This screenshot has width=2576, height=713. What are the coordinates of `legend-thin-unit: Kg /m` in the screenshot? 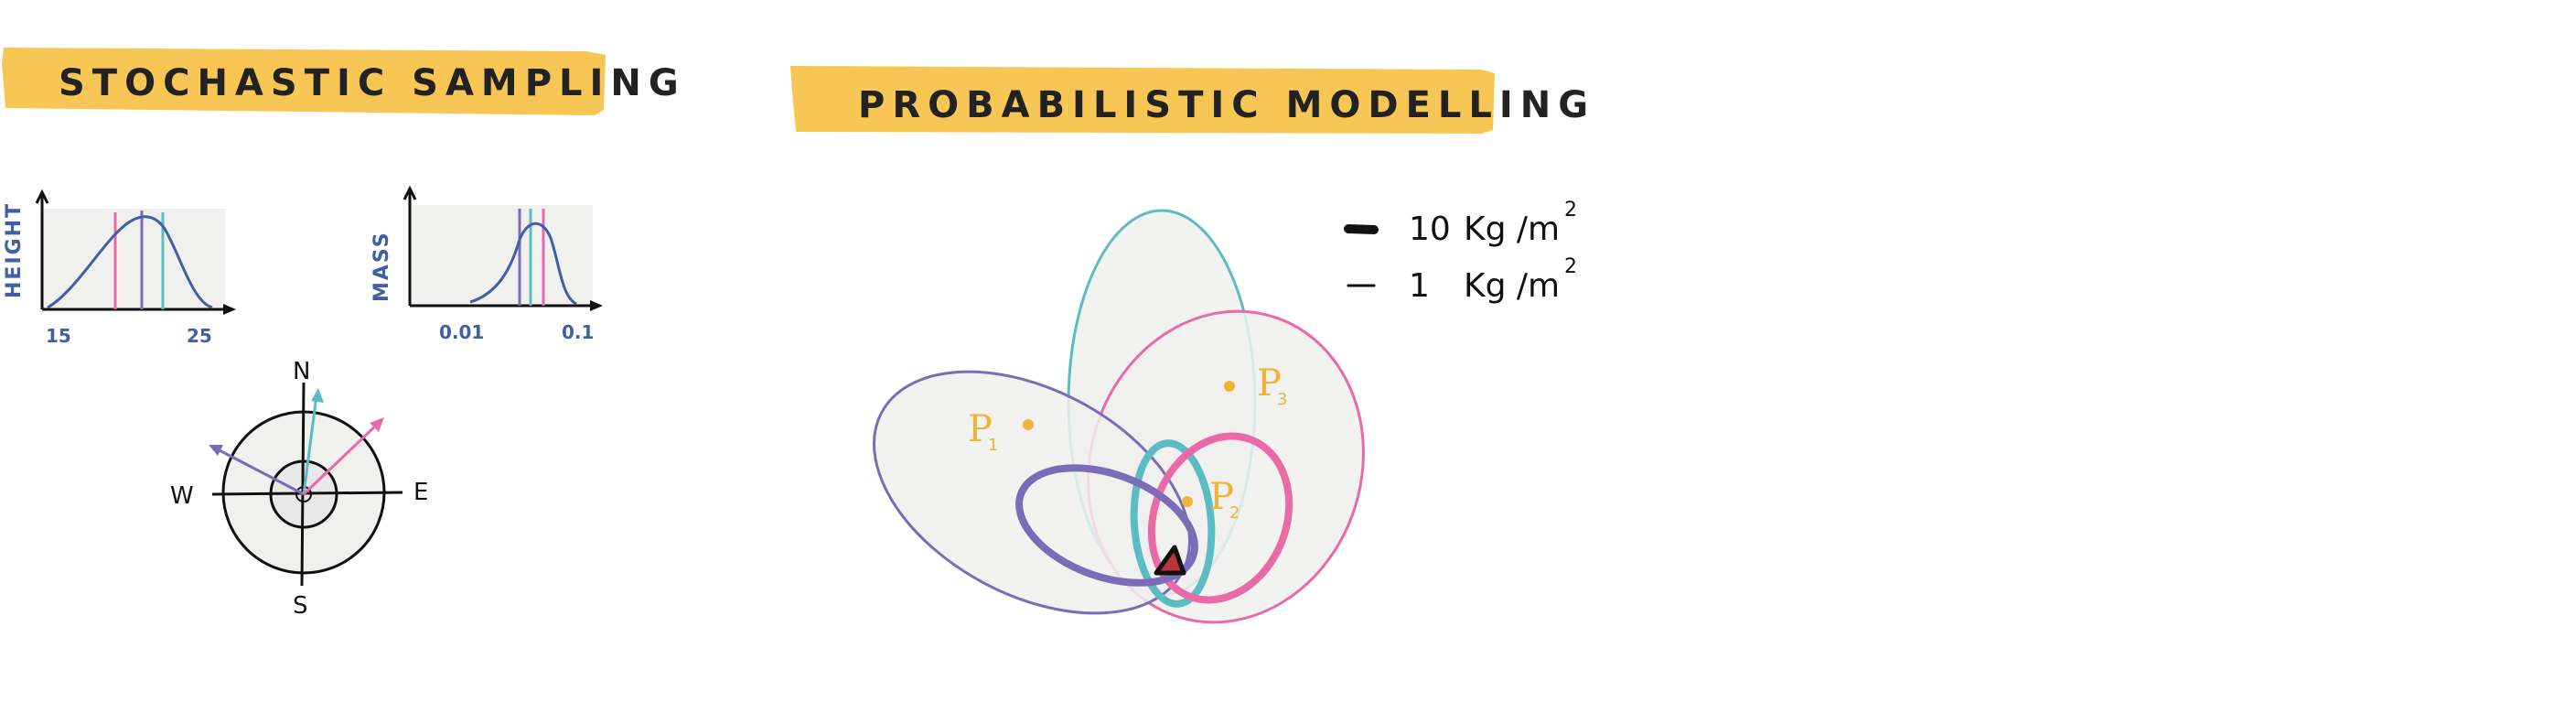 It's located at (1512, 286).